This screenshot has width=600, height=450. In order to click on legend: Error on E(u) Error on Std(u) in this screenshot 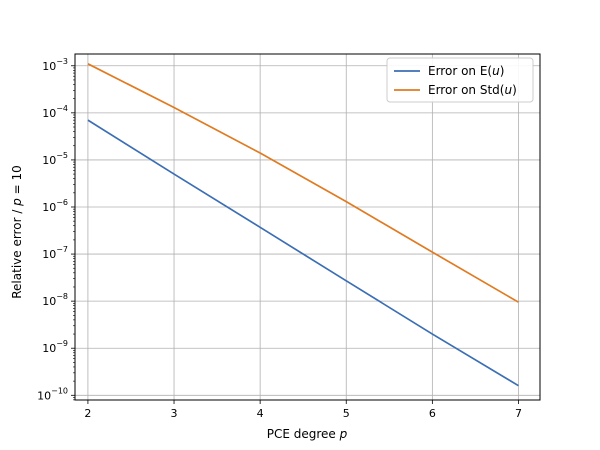, I will do `click(460, 80)`.